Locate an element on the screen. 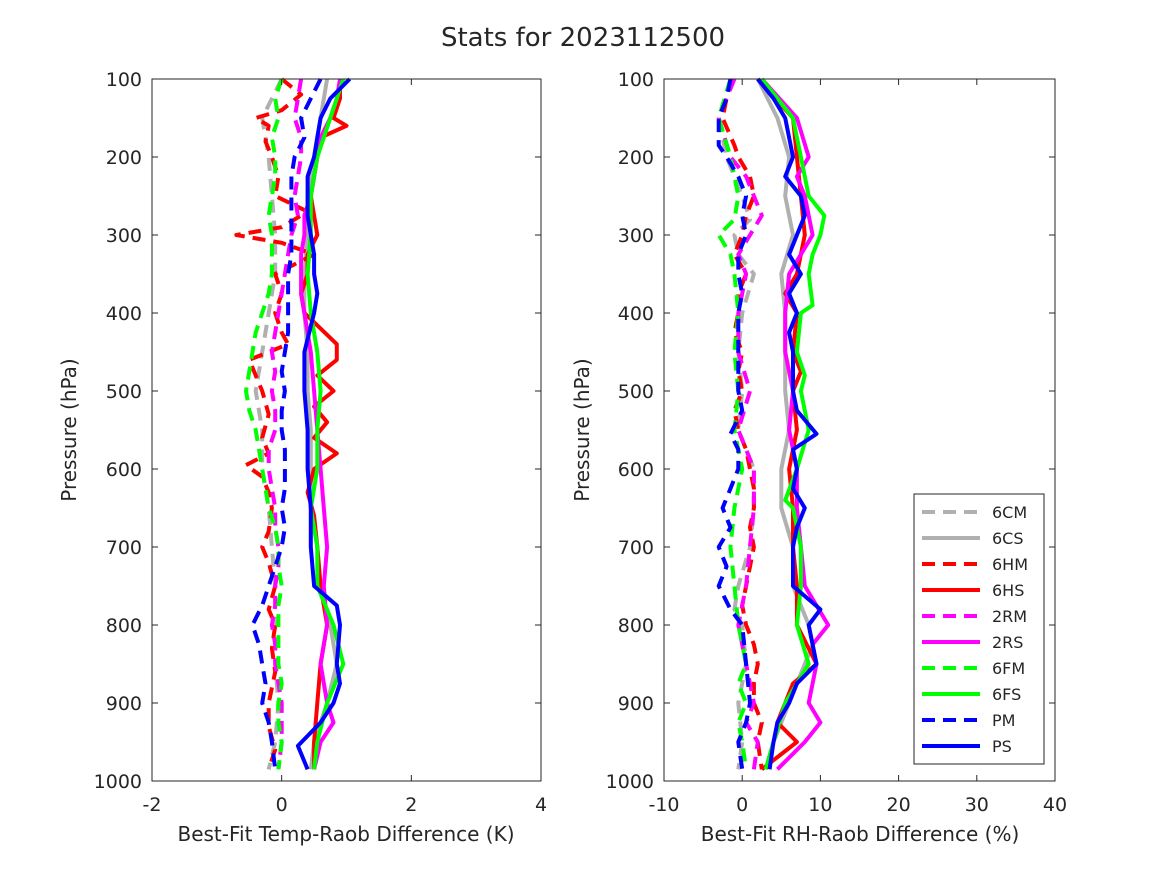  temp-y-tick-label: 900 is located at coordinates (124, 704).